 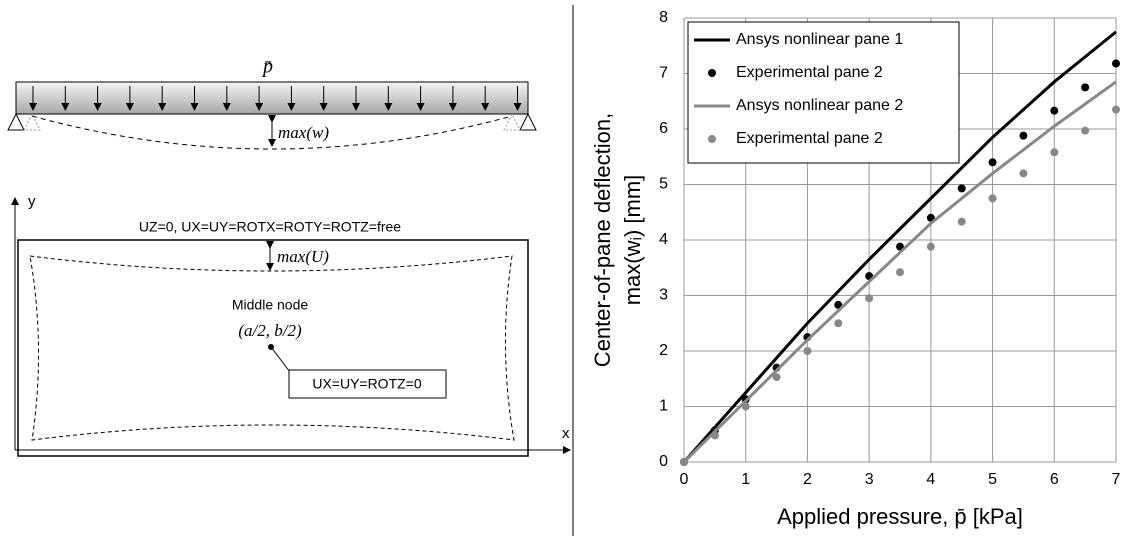 What do you see at coordinates (267, 67) in the screenshot?
I see `load-label: p̄` at bounding box center [267, 67].